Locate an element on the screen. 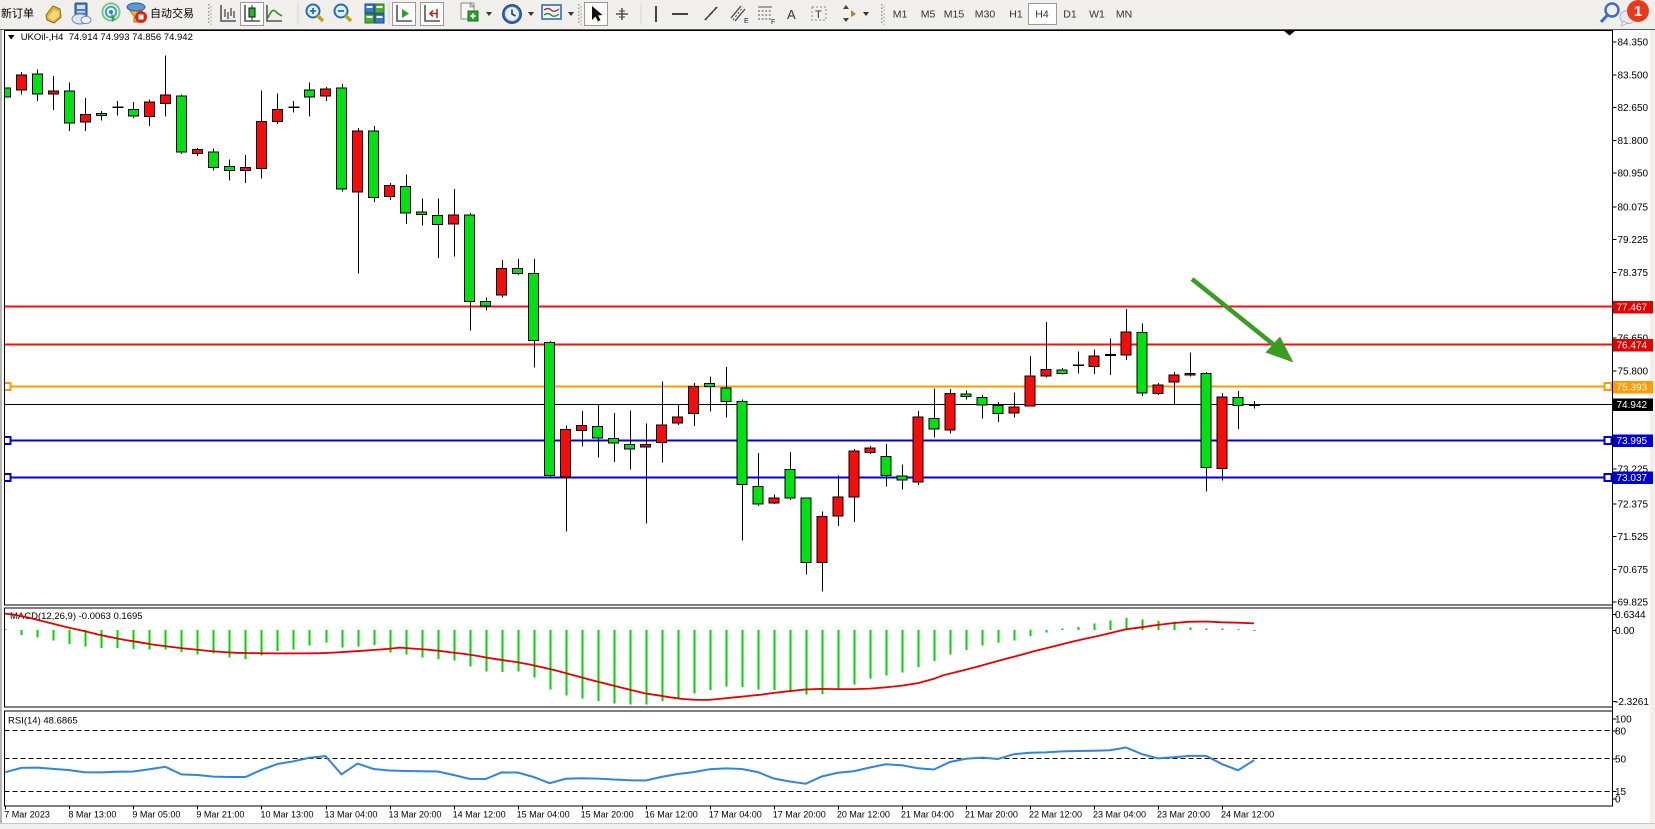 The height and width of the screenshot is (829, 1655). svg-text: M30 is located at coordinates (985, 15).